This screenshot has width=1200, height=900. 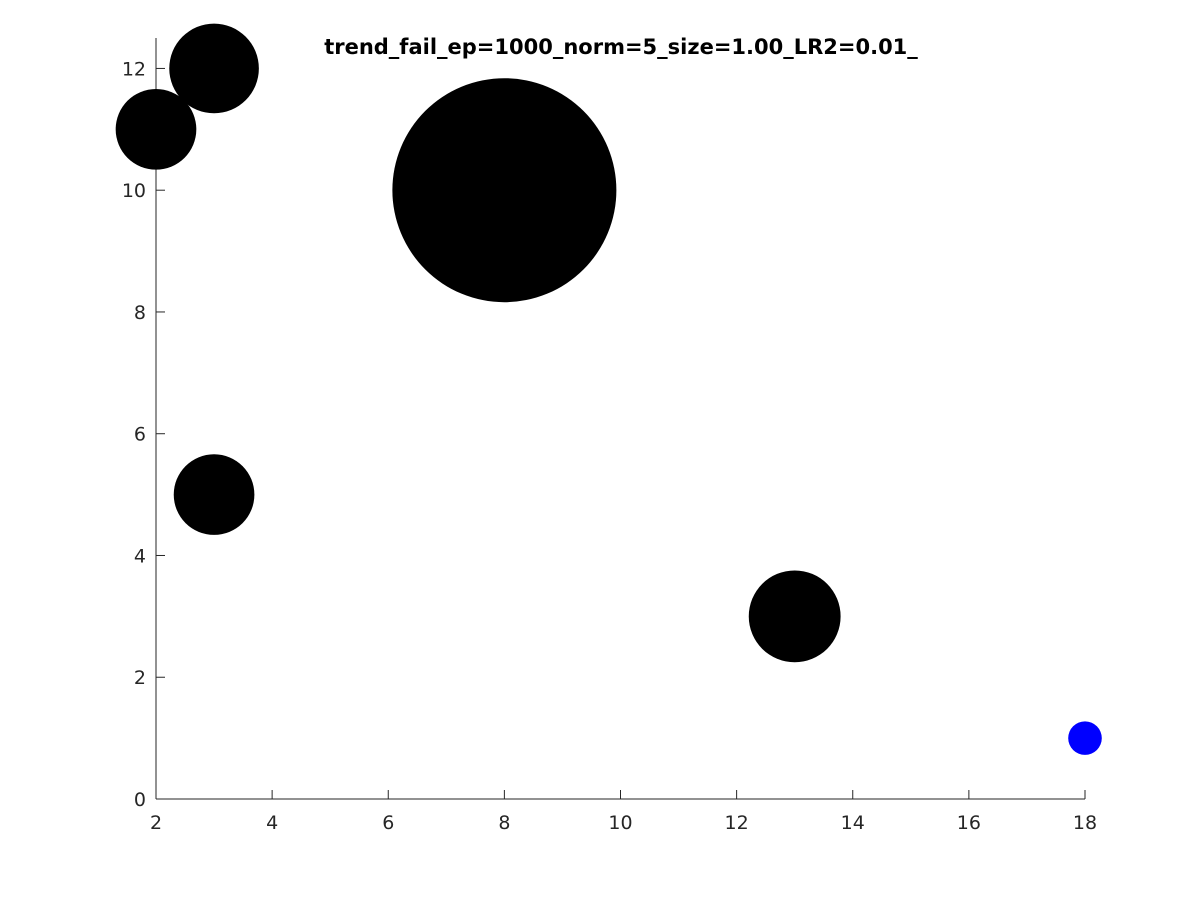 What do you see at coordinates (853, 823) in the screenshot?
I see `x-tick-label: 14` at bounding box center [853, 823].